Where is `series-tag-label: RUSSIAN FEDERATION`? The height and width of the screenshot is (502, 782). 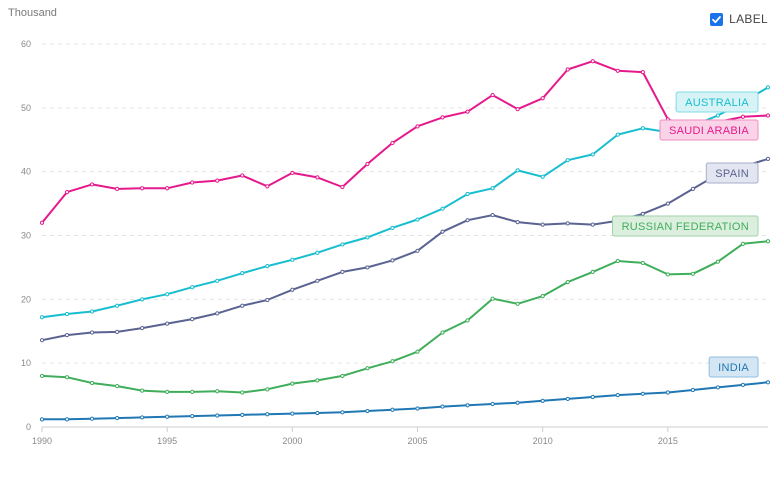
series-tag-label: RUSSIAN FEDERATION is located at coordinates (685, 227).